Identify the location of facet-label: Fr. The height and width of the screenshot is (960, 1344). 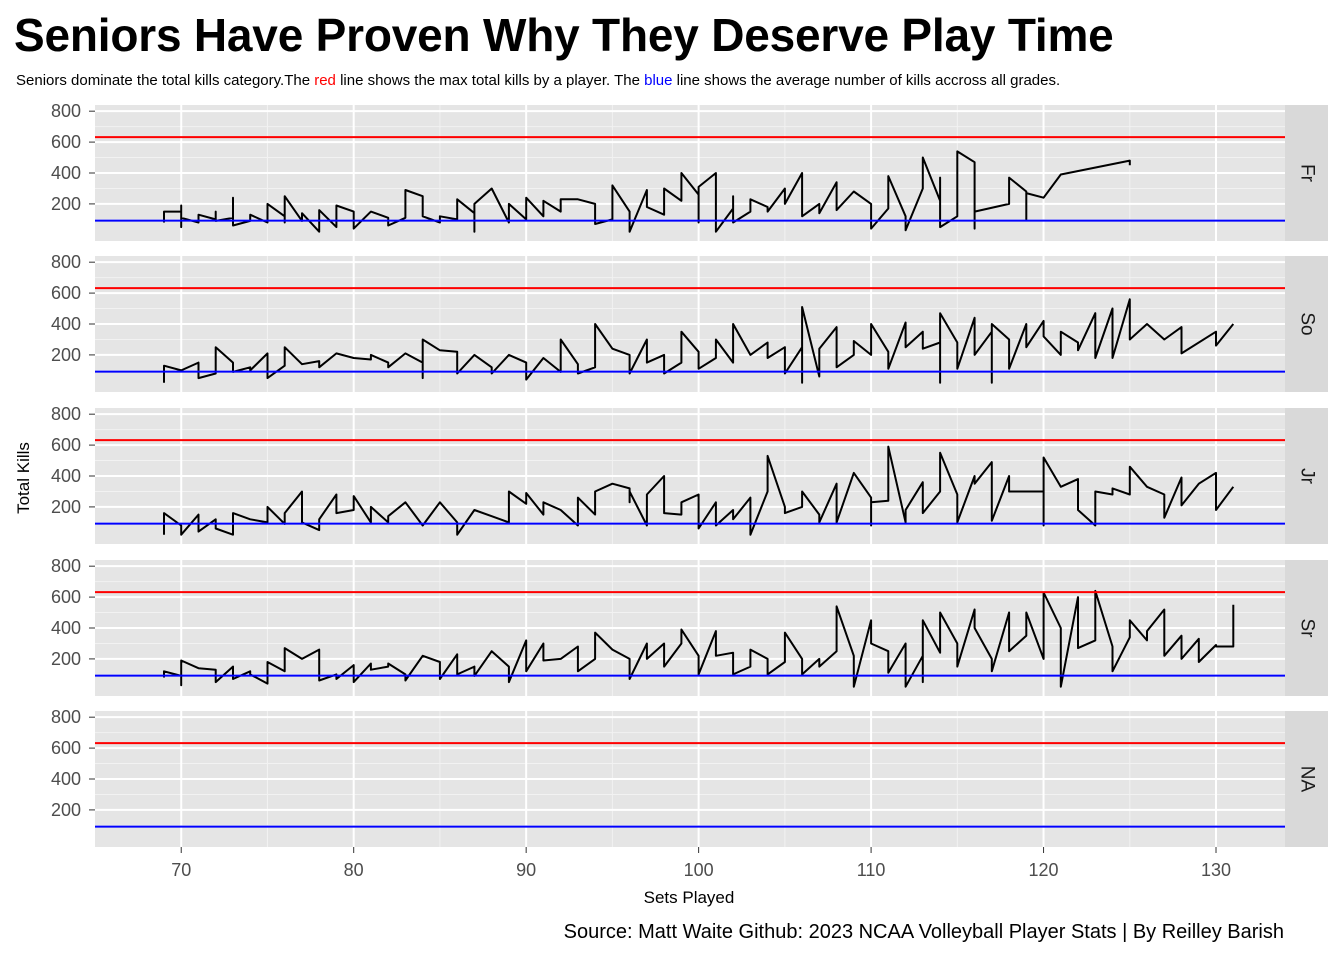
(1306, 173).